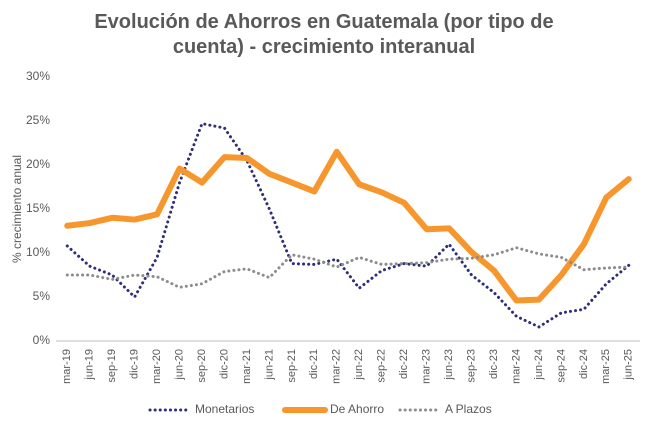 This screenshot has height=425, width=648. Describe the element at coordinates (224, 409) in the screenshot. I see `legend-label: Monetarios` at that location.